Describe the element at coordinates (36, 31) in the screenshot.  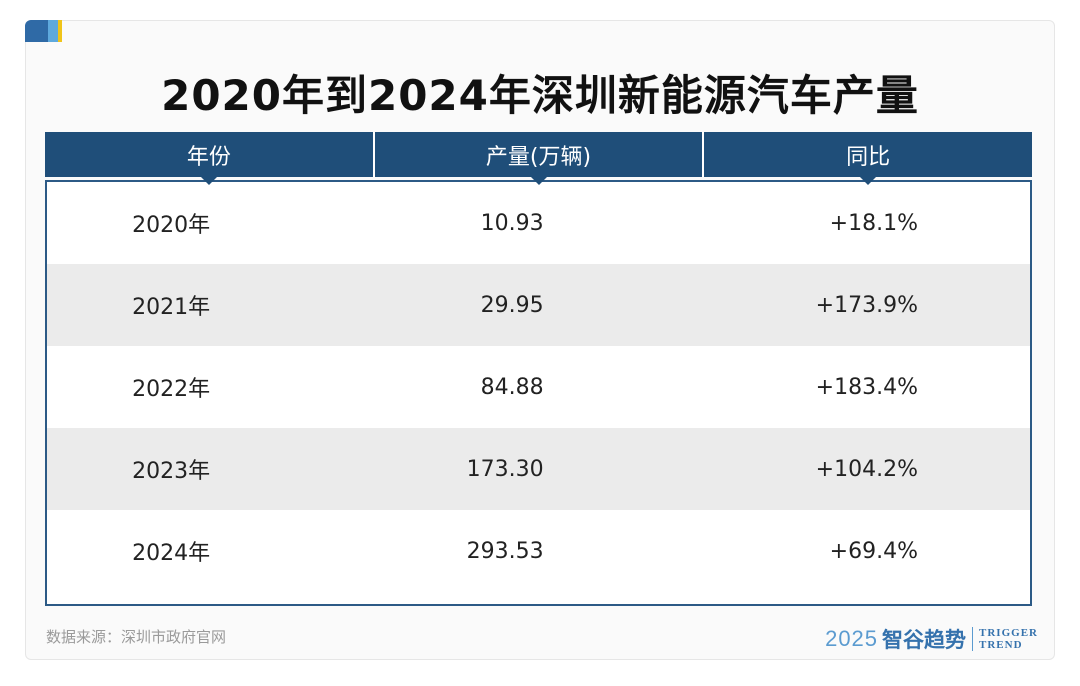
I see `accent-bar-blue` at that location.